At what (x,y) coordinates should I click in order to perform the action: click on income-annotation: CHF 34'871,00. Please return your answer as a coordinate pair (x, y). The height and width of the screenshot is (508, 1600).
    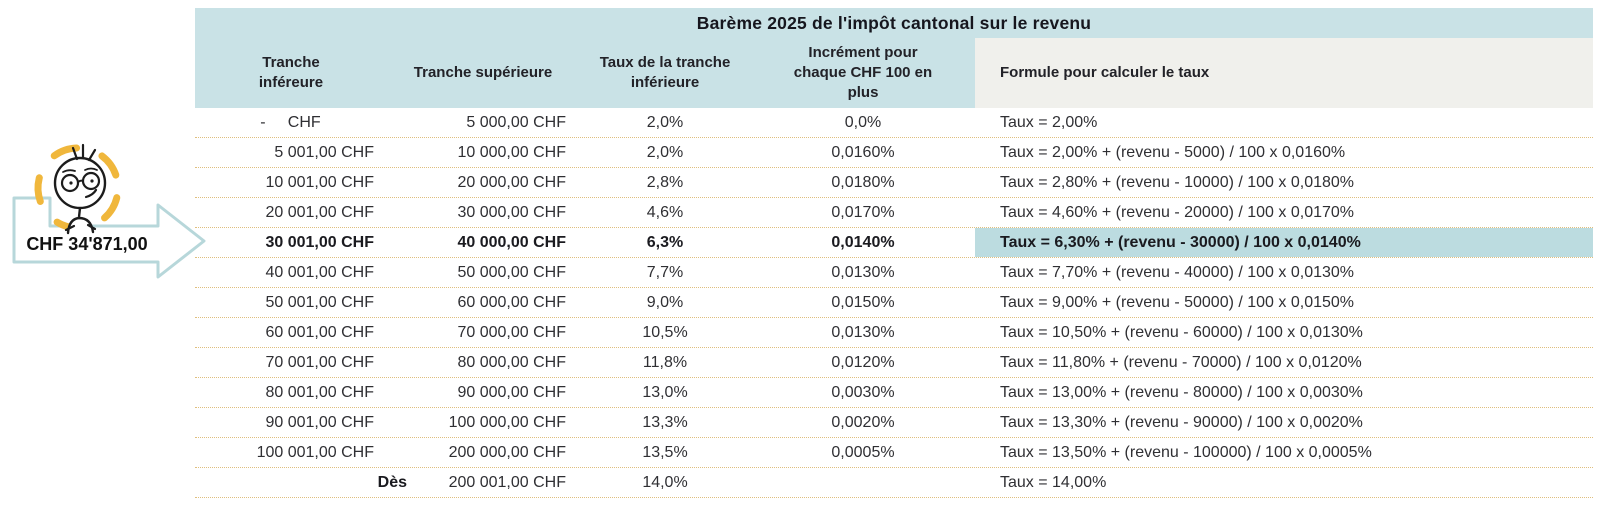
    Looking at the image, I should click on (106, 219).